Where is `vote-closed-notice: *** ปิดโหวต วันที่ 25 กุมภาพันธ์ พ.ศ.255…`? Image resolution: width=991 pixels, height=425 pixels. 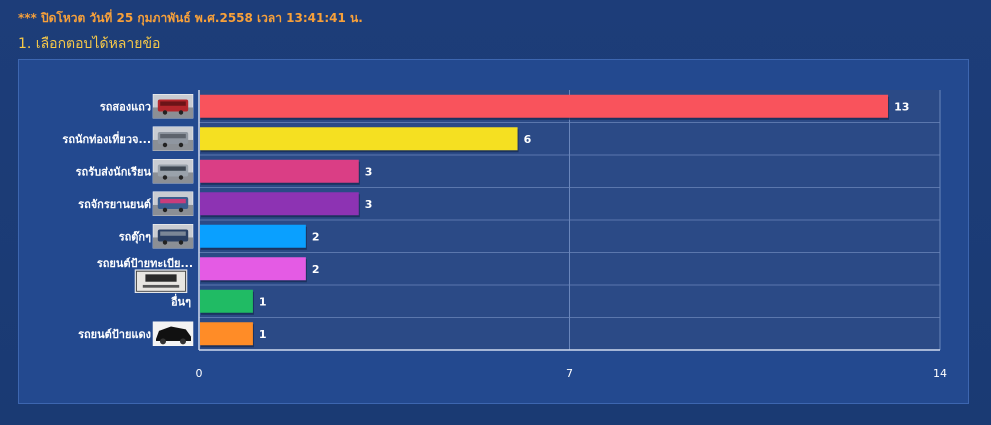 vote-closed-notice: *** ปิดโหวต วันที่ 25 กุมภาพันธ์ พ.ศ.255… is located at coordinates (190, 18).